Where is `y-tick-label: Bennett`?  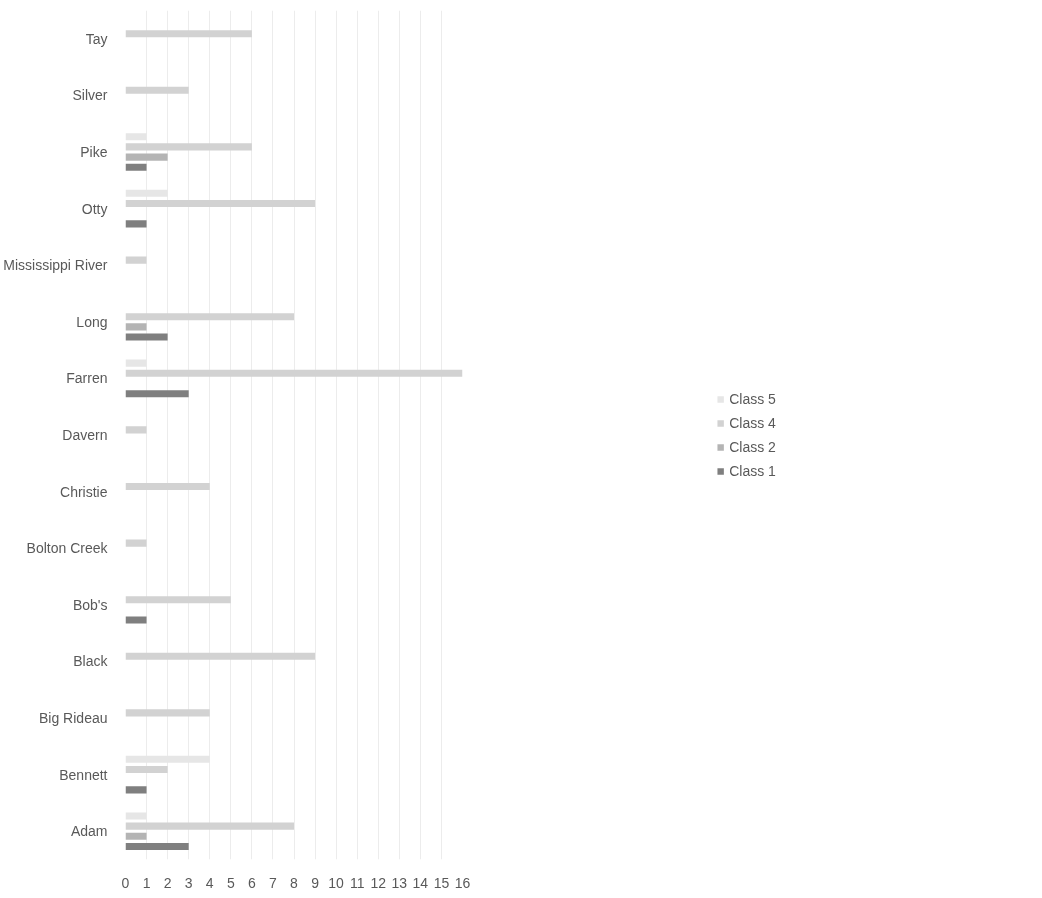 y-tick-label: Bennett is located at coordinates (83, 774).